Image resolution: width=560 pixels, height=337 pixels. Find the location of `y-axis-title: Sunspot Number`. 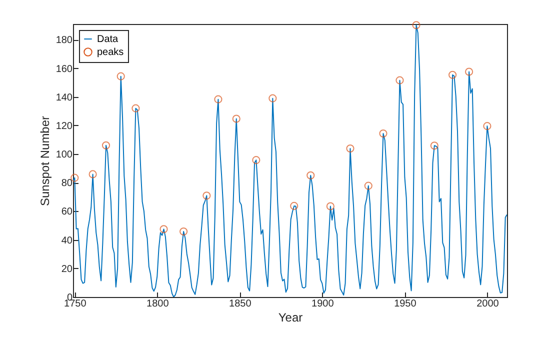

y-axis-title: Sunspot Number is located at coordinates (45, 161).